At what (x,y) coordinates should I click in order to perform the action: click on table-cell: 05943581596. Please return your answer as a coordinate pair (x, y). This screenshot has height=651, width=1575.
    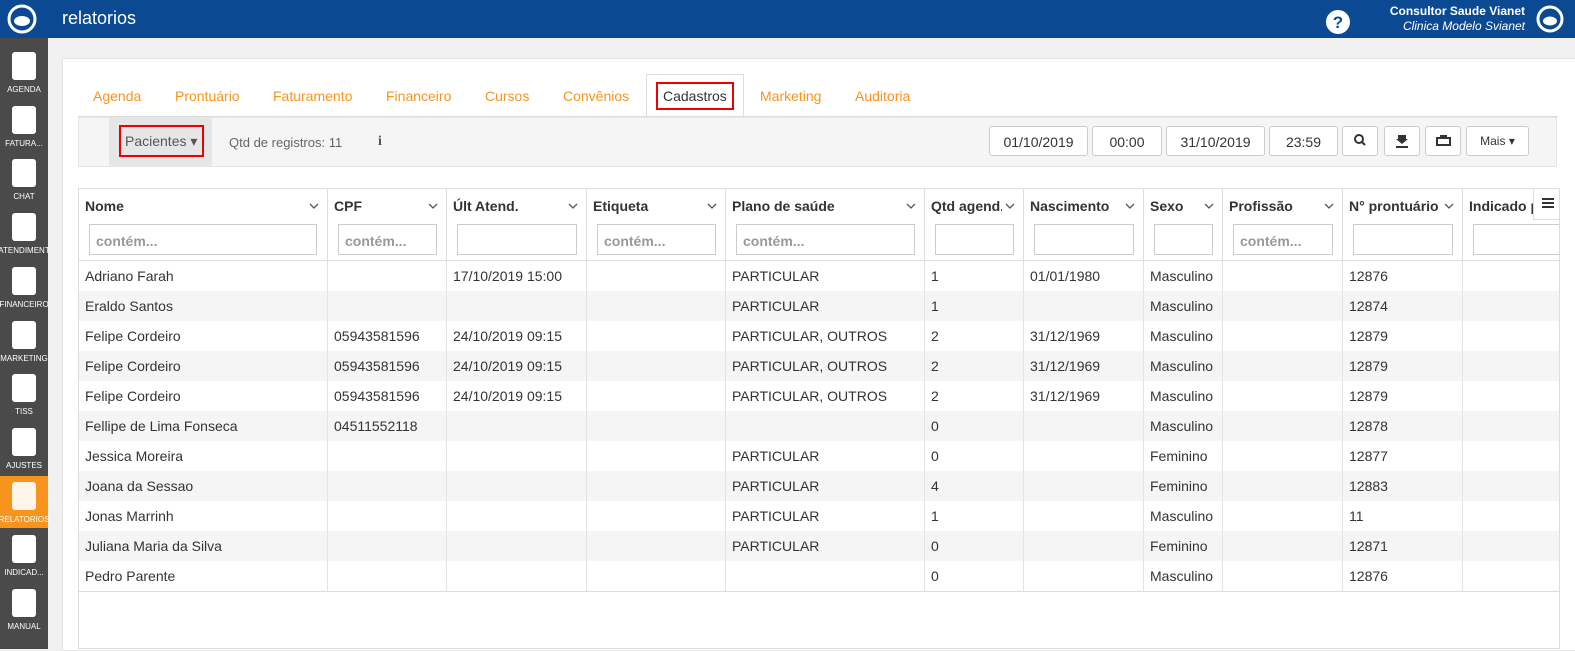
    Looking at the image, I should click on (387, 336).